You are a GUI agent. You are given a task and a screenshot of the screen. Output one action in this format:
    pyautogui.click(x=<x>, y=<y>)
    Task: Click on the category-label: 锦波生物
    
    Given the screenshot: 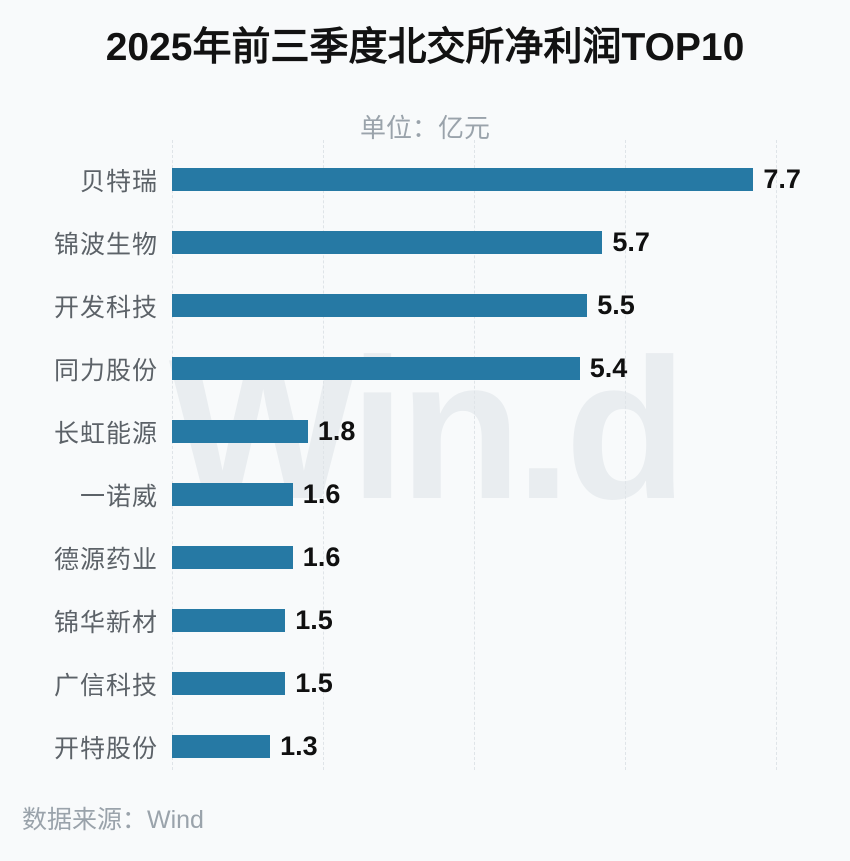 What is the action you would take?
    pyautogui.click(x=105, y=244)
    